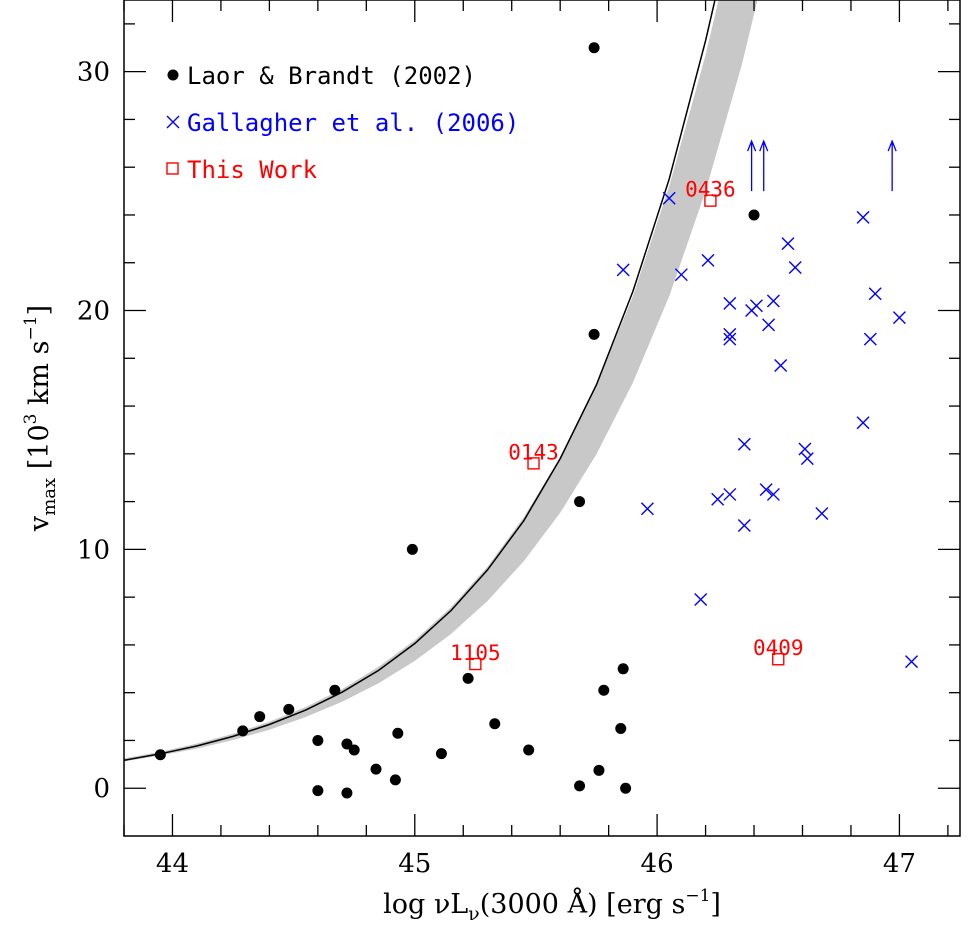 The height and width of the screenshot is (926, 974). What do you see at coordinates (31, 327) in the screenshot?
I see `y-axis-label-sup2: −1` at bounding box center [31, 327].